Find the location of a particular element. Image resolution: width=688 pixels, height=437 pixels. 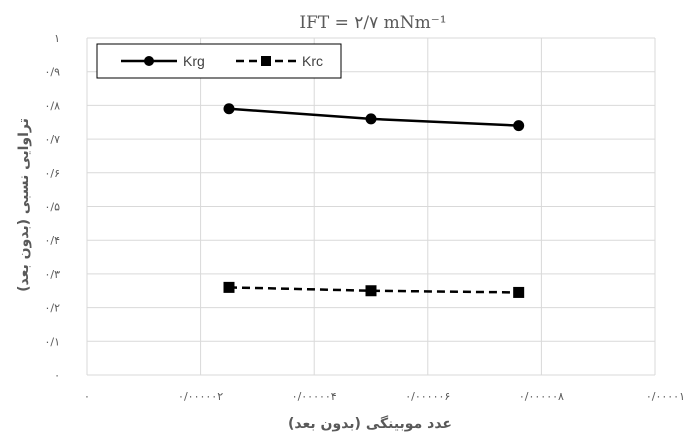

y-tick-label: ۰/۶ is located at coordinates (52, 173).